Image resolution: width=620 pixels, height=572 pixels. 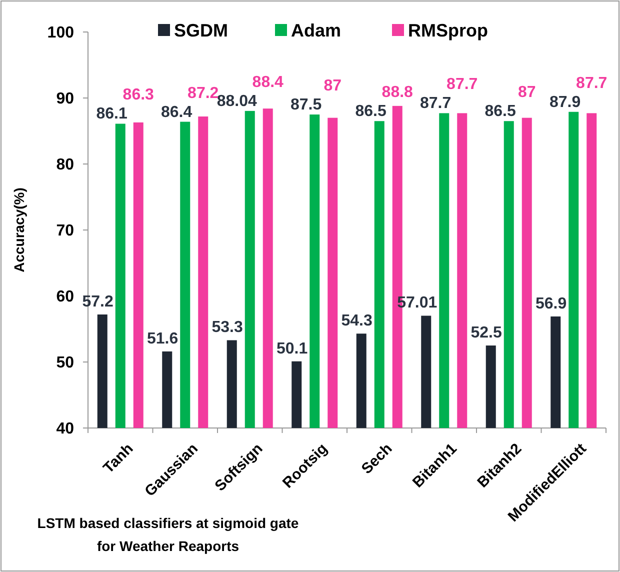 I want to click on data-label: 52.5, so click(x=486, y=333).